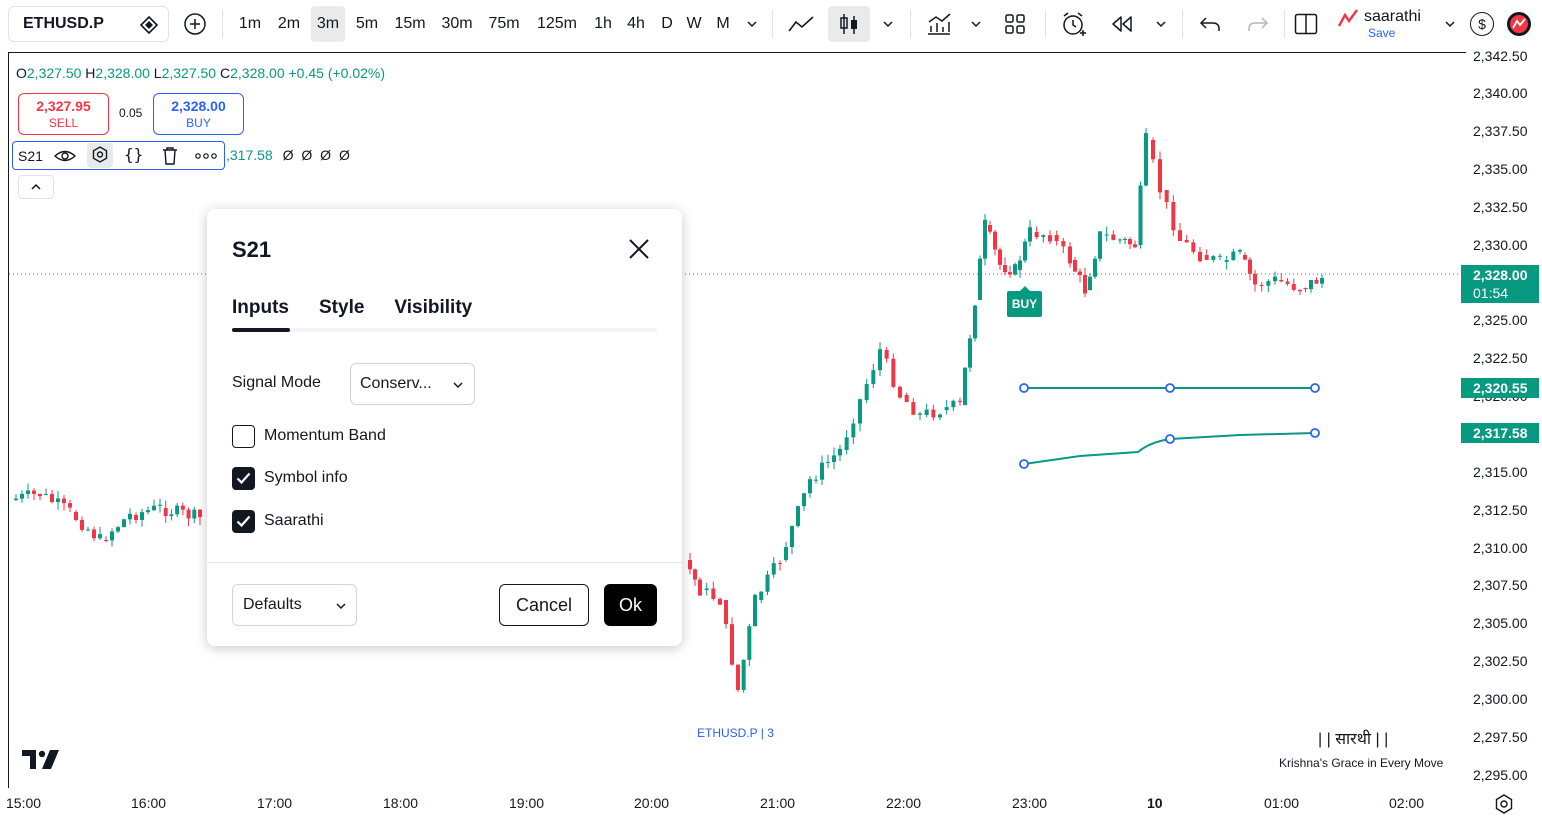 The image size is (1542, 816). What do you see at coordinates (976, 24) in the screenshot?
I see `indicators-dropdown` at bounding box center [976, 24].